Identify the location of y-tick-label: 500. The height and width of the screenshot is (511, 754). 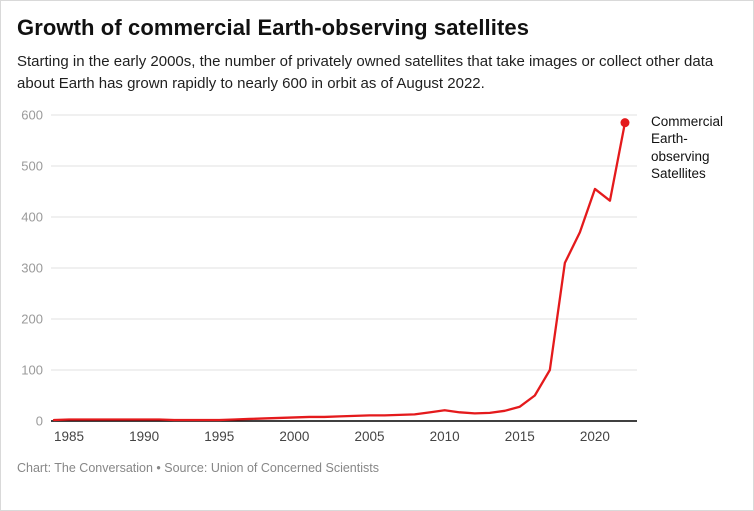
(32, 165).